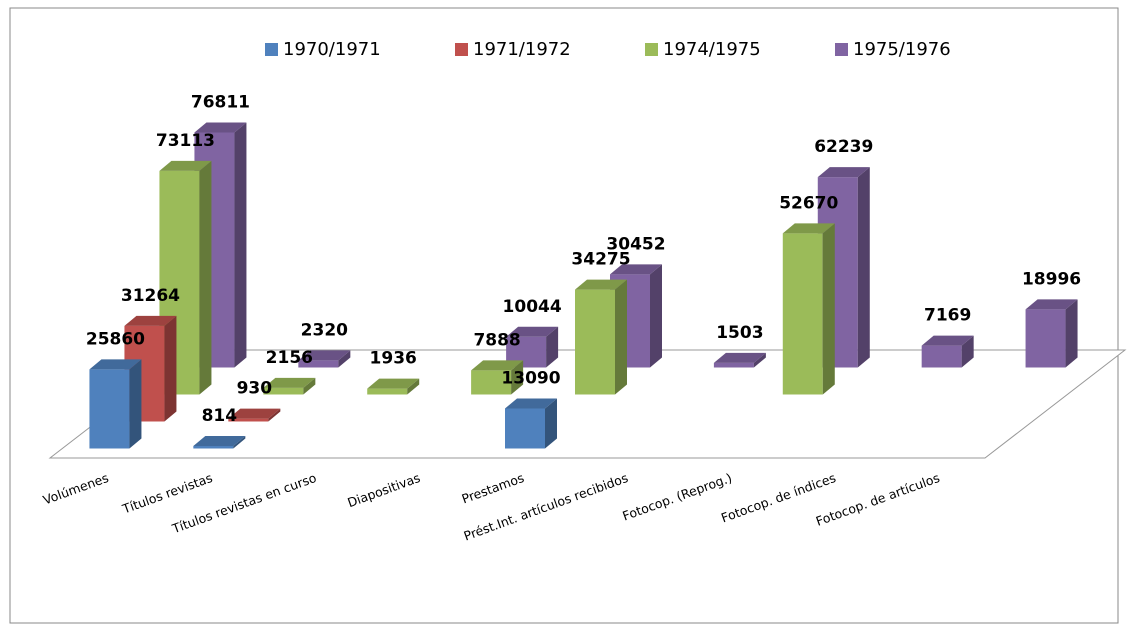 This screenshot has width=1130, height=635. What do you see at coordinates (532, 307) in the screenshot?
I see `data-label: 10044` at bounding box center [532, 307].